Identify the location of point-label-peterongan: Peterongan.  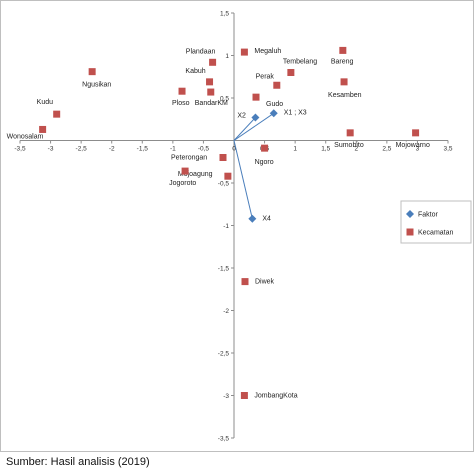
(189, 158).